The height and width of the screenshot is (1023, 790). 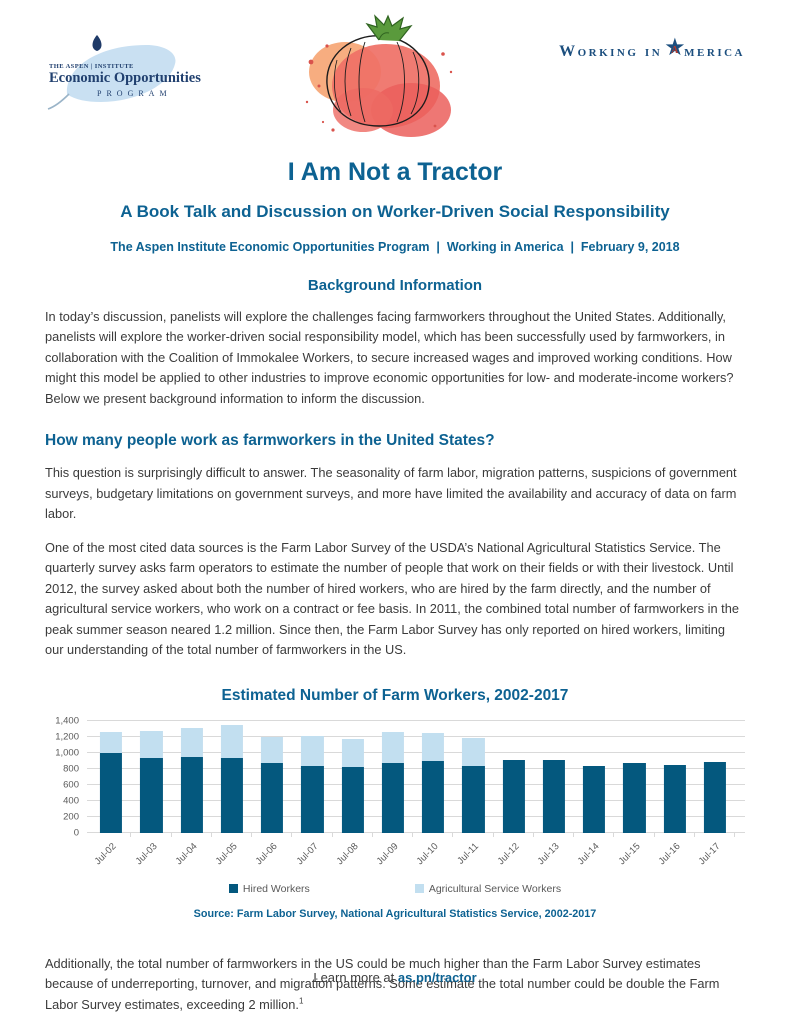 What do you see at coordinates (272, 794) in the screenshot?
I see `bar-slot-Jul-06: Jul-06` at bounding box center [272, 794].